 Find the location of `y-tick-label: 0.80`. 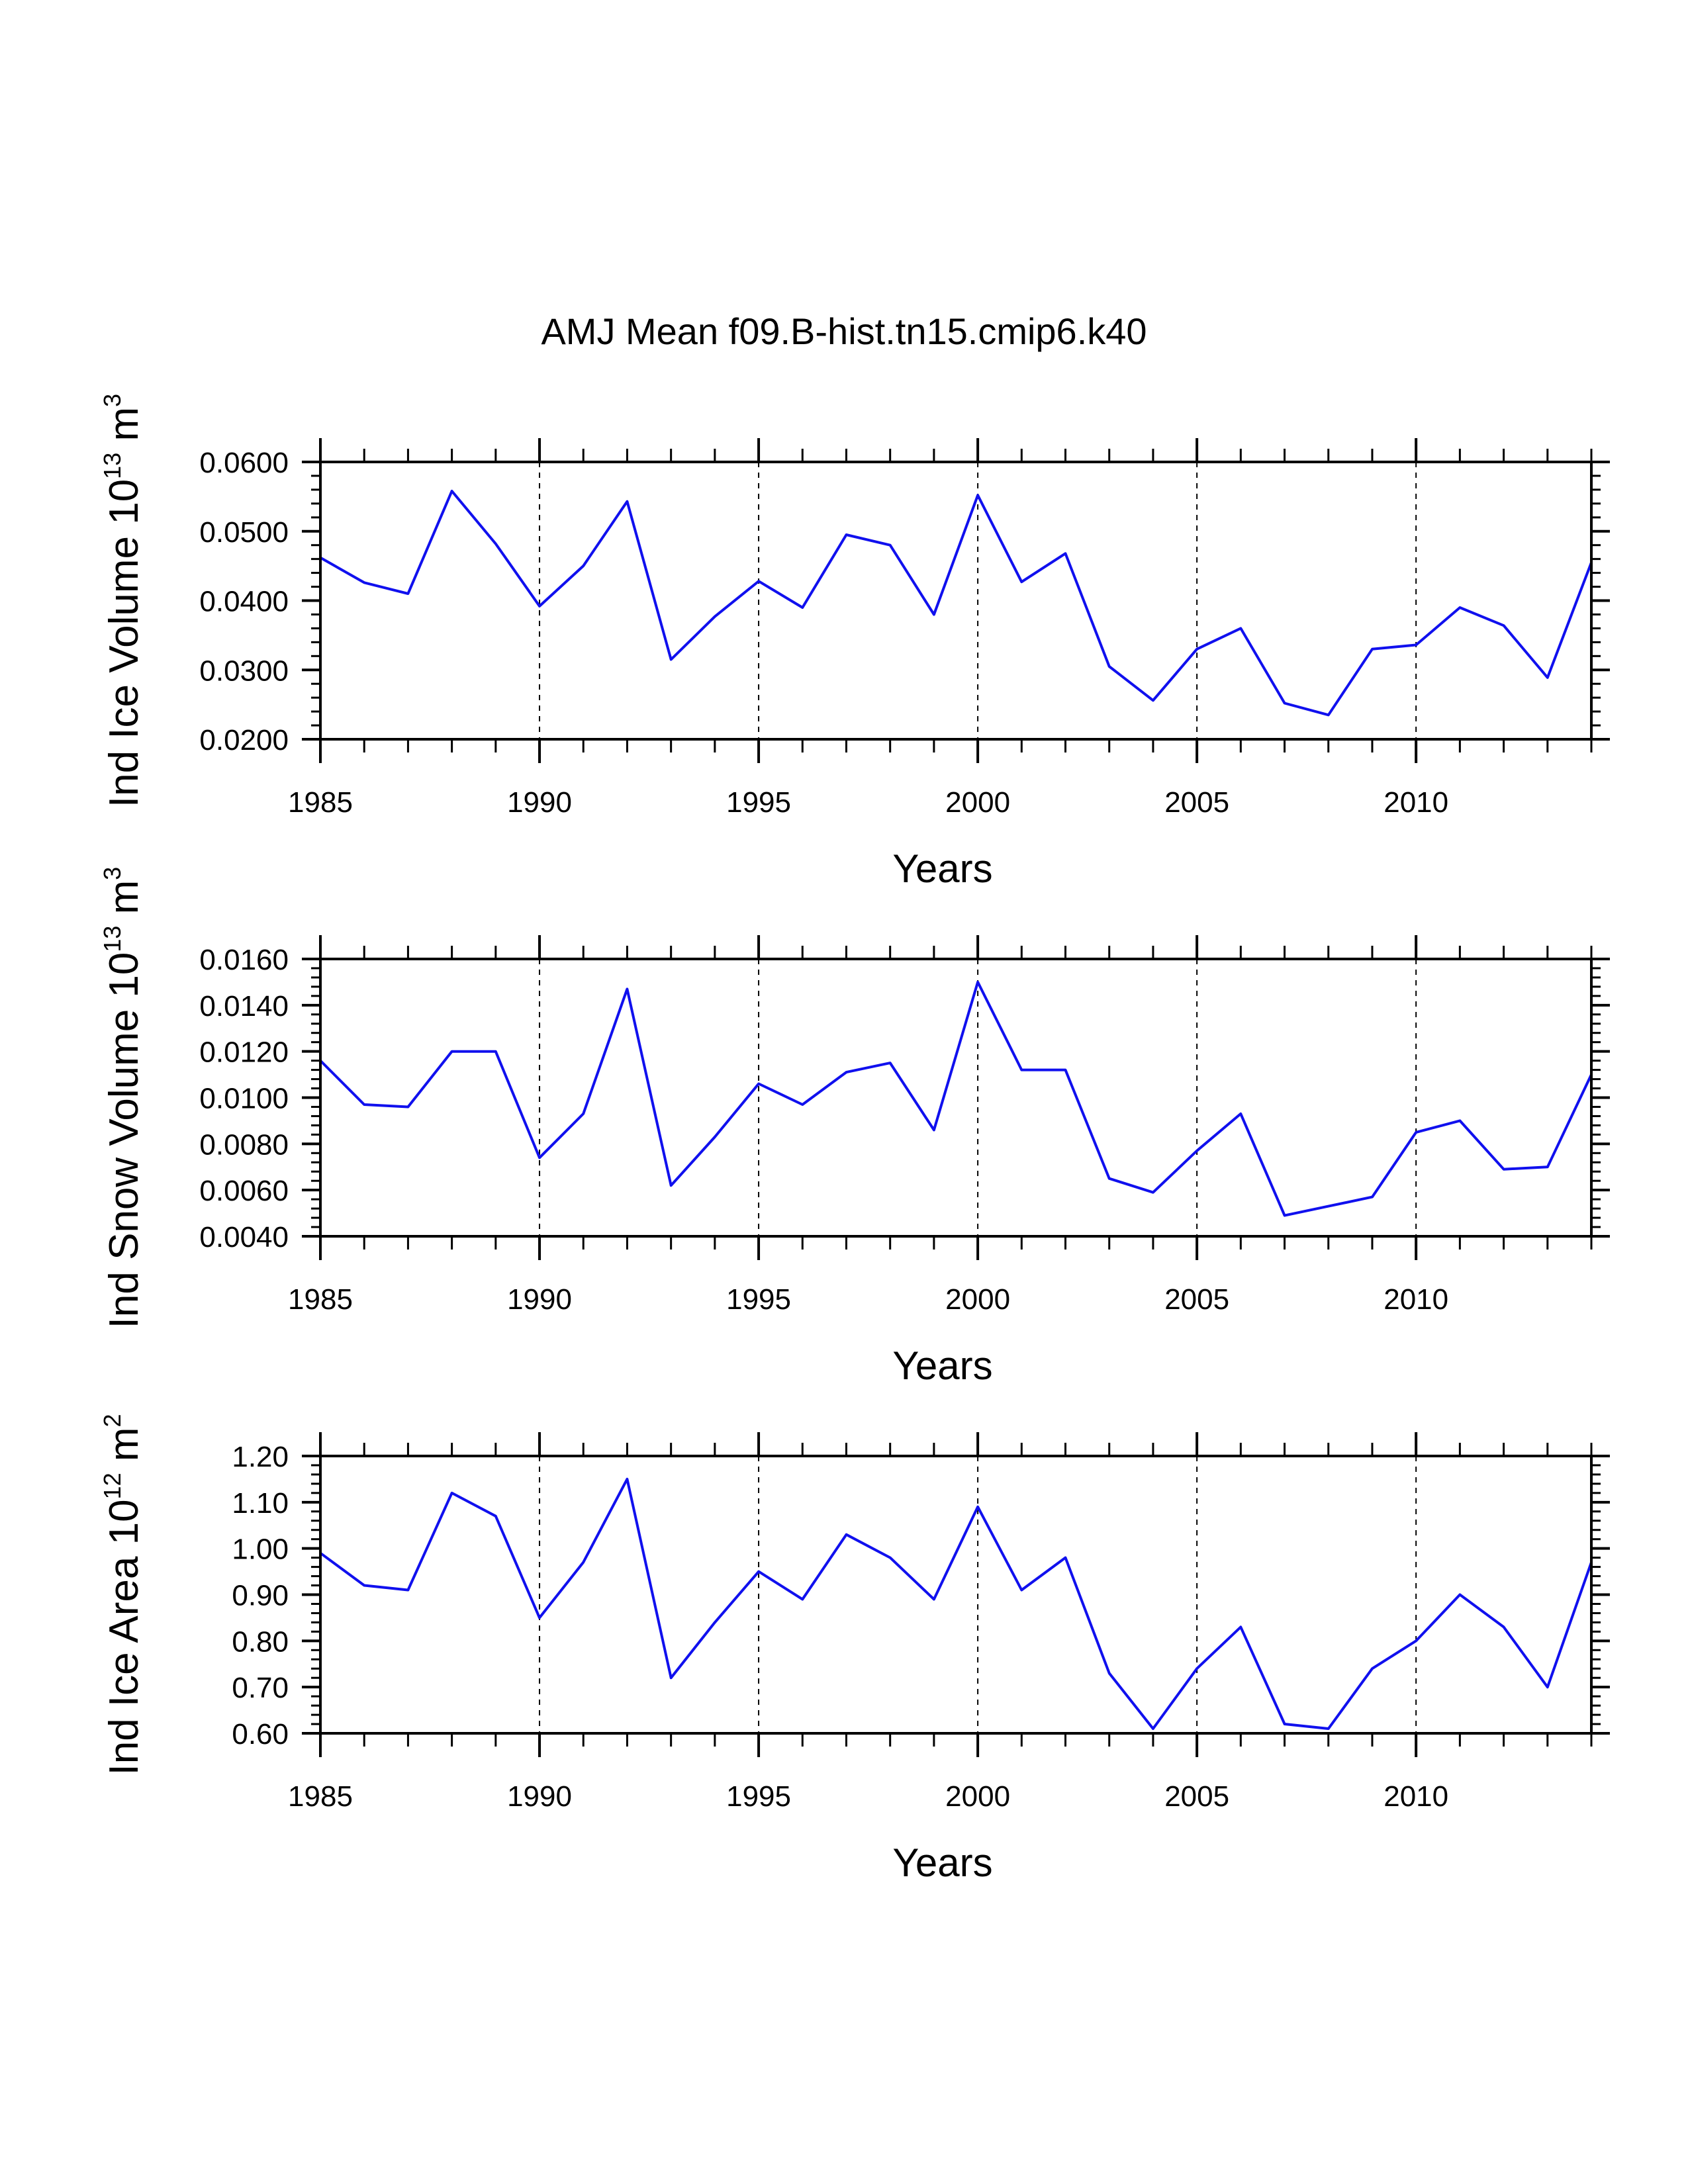

y-tick-label: 0.80 is located at coordinates (260, 1641).